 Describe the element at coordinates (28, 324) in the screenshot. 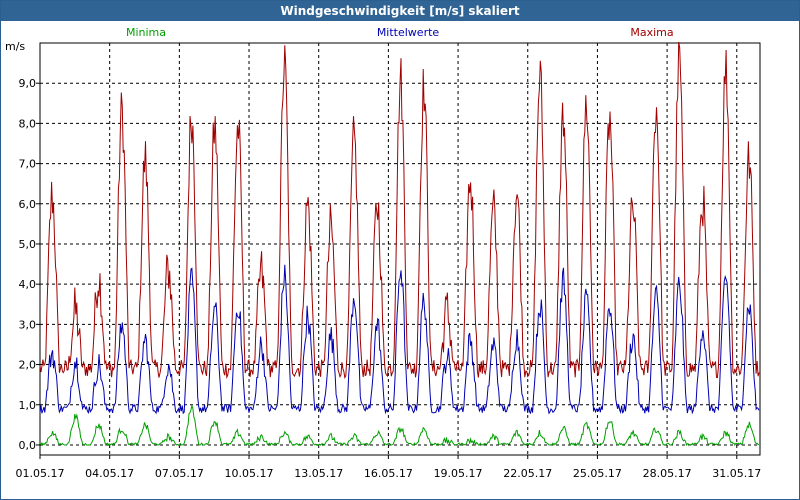

I see `y-tick-label: 3,0` at that location.